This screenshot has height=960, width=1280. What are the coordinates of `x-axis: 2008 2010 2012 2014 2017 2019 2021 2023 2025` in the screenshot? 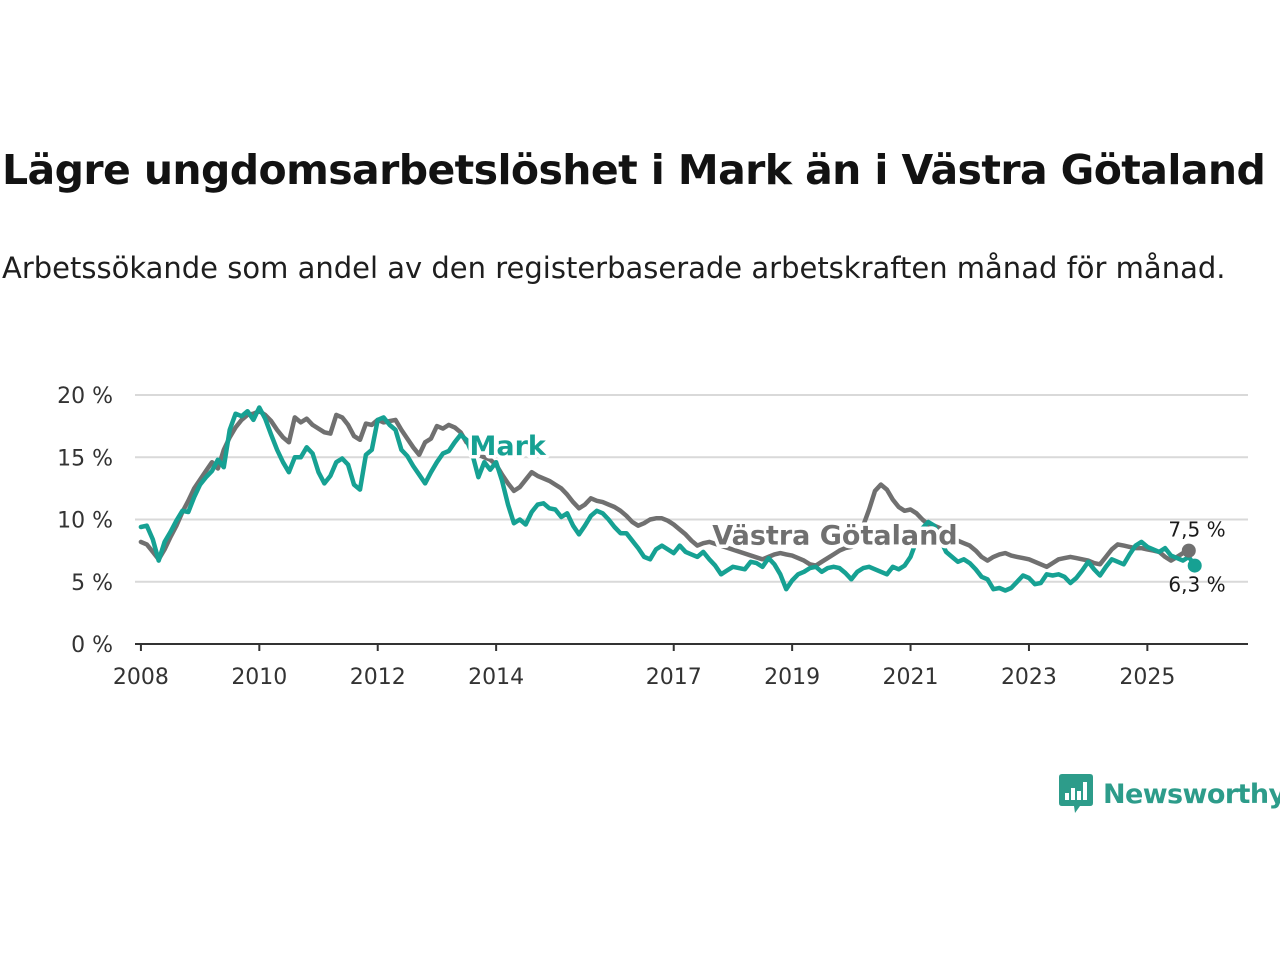 It's located at (680, 666).